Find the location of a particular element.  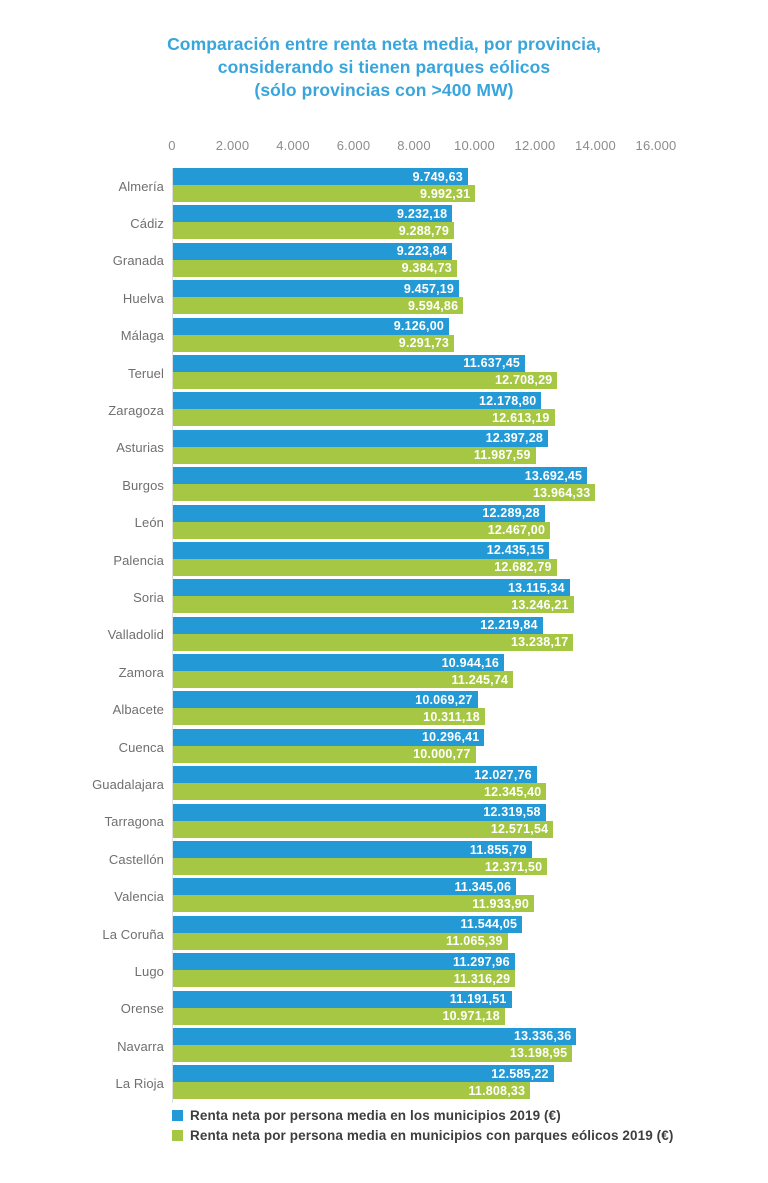

legend-swatch-green-icon is located at coordinates (177, 1135).